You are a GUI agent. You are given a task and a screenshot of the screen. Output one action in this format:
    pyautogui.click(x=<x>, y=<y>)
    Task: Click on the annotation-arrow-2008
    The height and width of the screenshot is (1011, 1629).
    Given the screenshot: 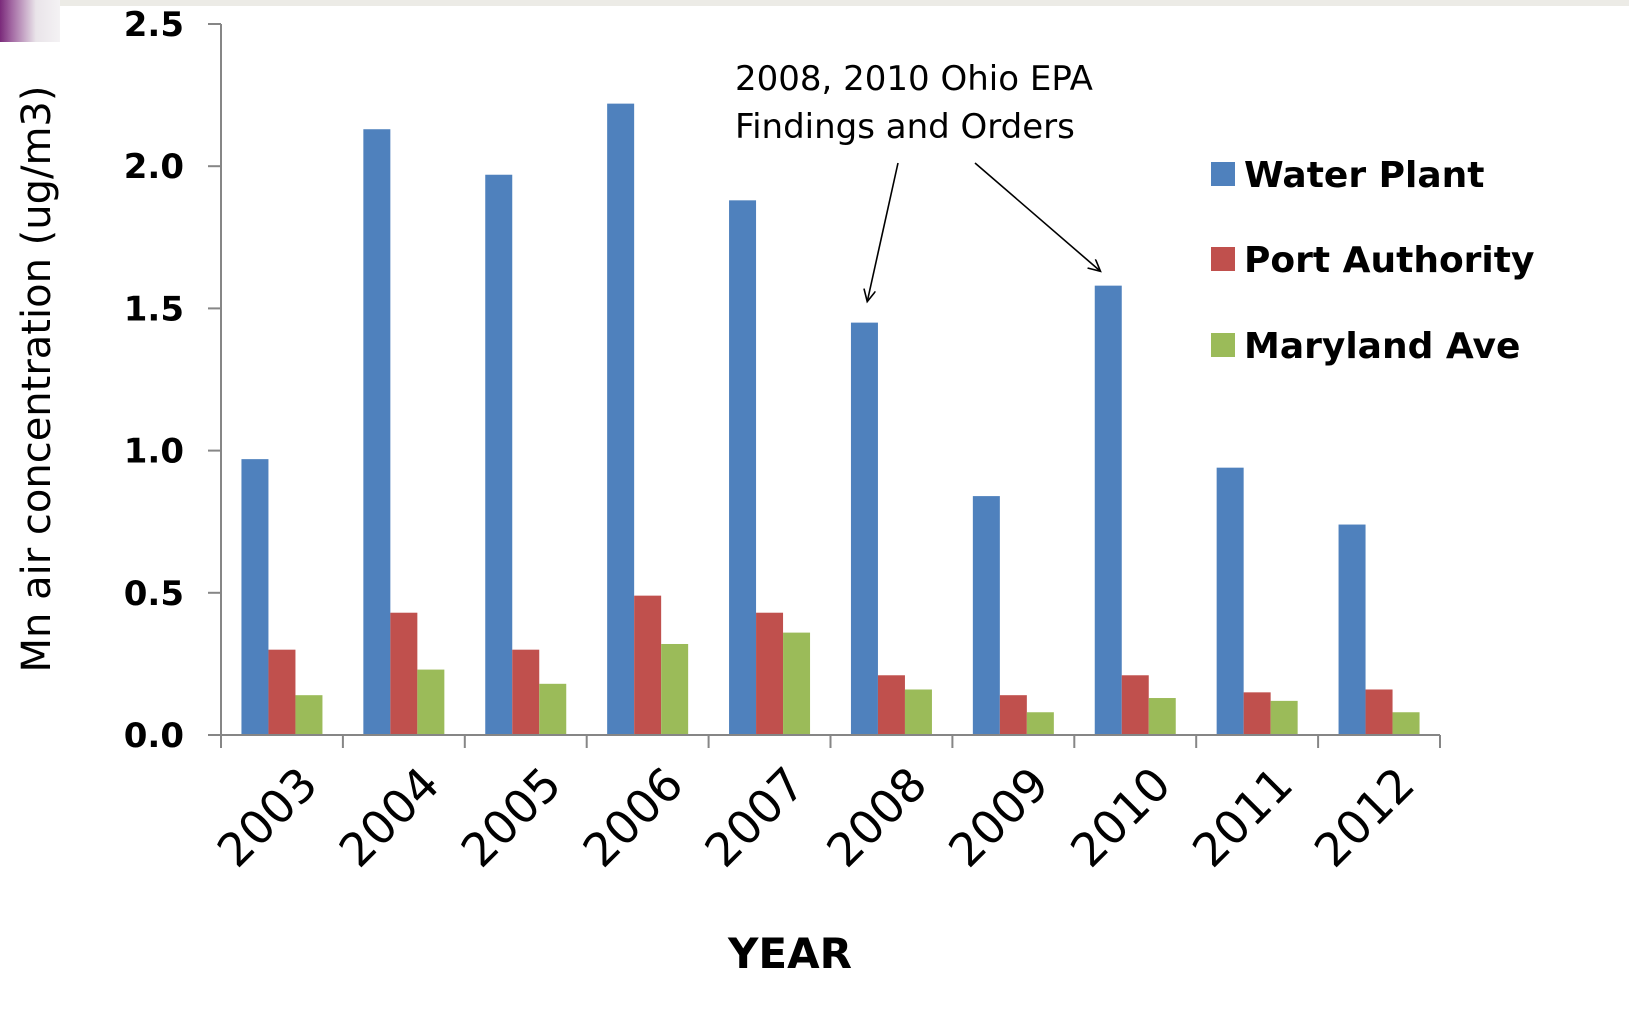 What is the action you would take?
    pyautogui.click(x=883, y=231)
    